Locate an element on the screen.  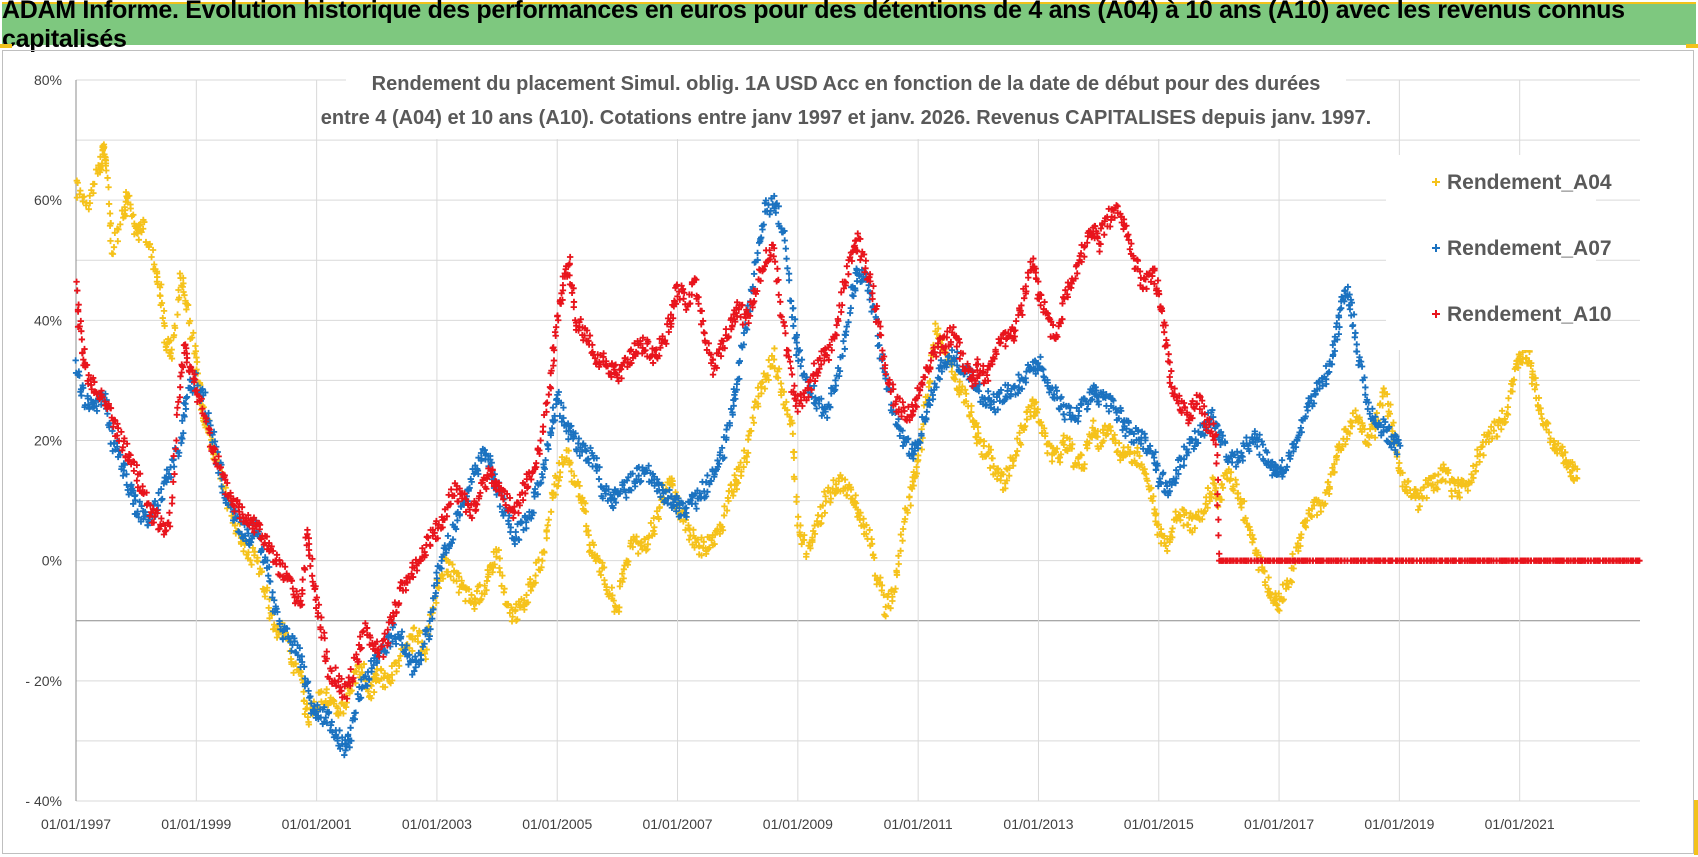
y-tick-label: 0% is located at coordinates (52, 561).